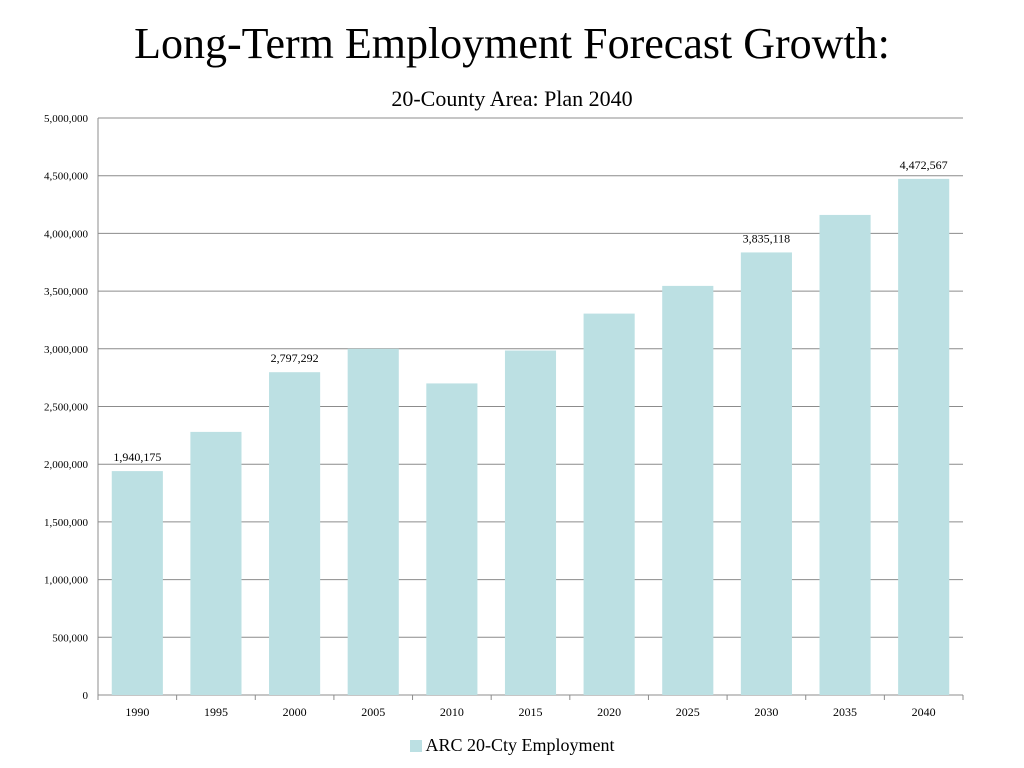 The width and height of the screenshot is (1024, 768). Describe the element at coordinates (66, 177) in the screenshot. I see `y-tick-label: 4,500,000` at that location.